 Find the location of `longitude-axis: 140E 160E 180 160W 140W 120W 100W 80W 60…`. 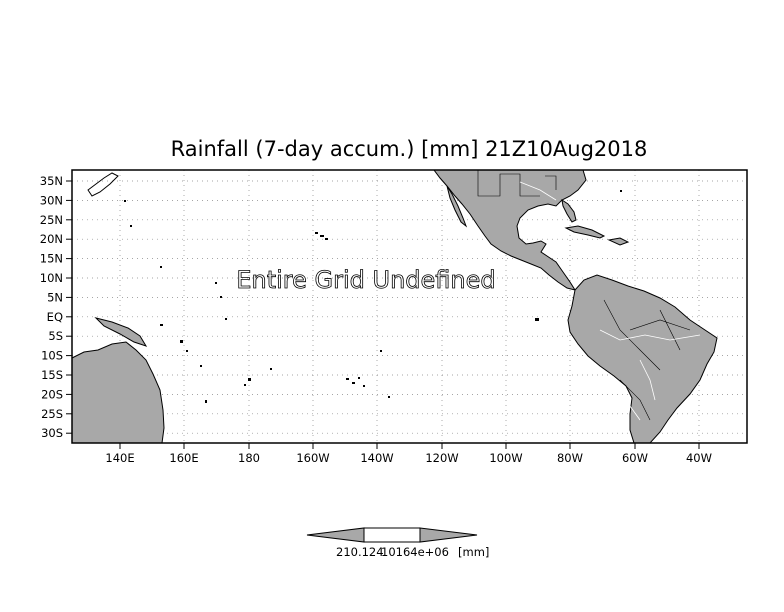

longitude-axis: 140E 160E 180 160W 140W 120W 100W 80W 60… is located at coordinates (408, 458).